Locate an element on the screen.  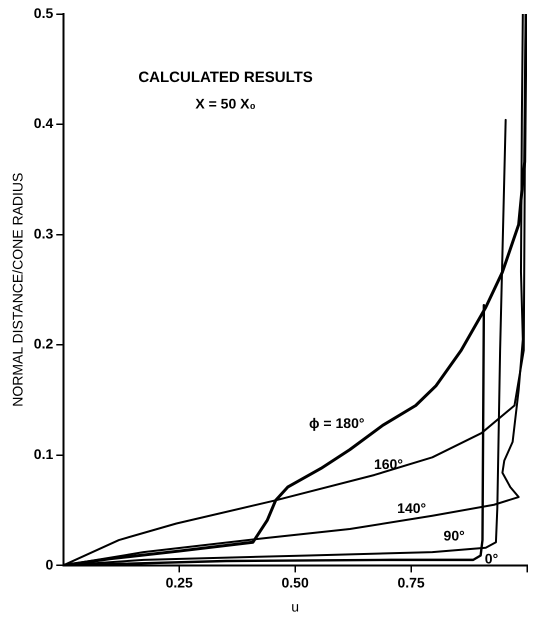
series-label: 140° is located at coordinates (411, 508).